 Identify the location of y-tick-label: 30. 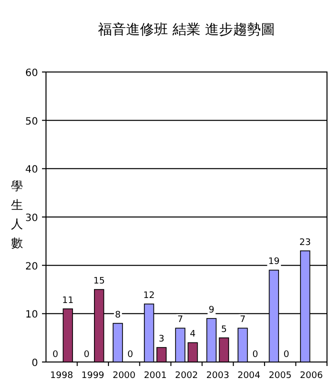
(31, 218).